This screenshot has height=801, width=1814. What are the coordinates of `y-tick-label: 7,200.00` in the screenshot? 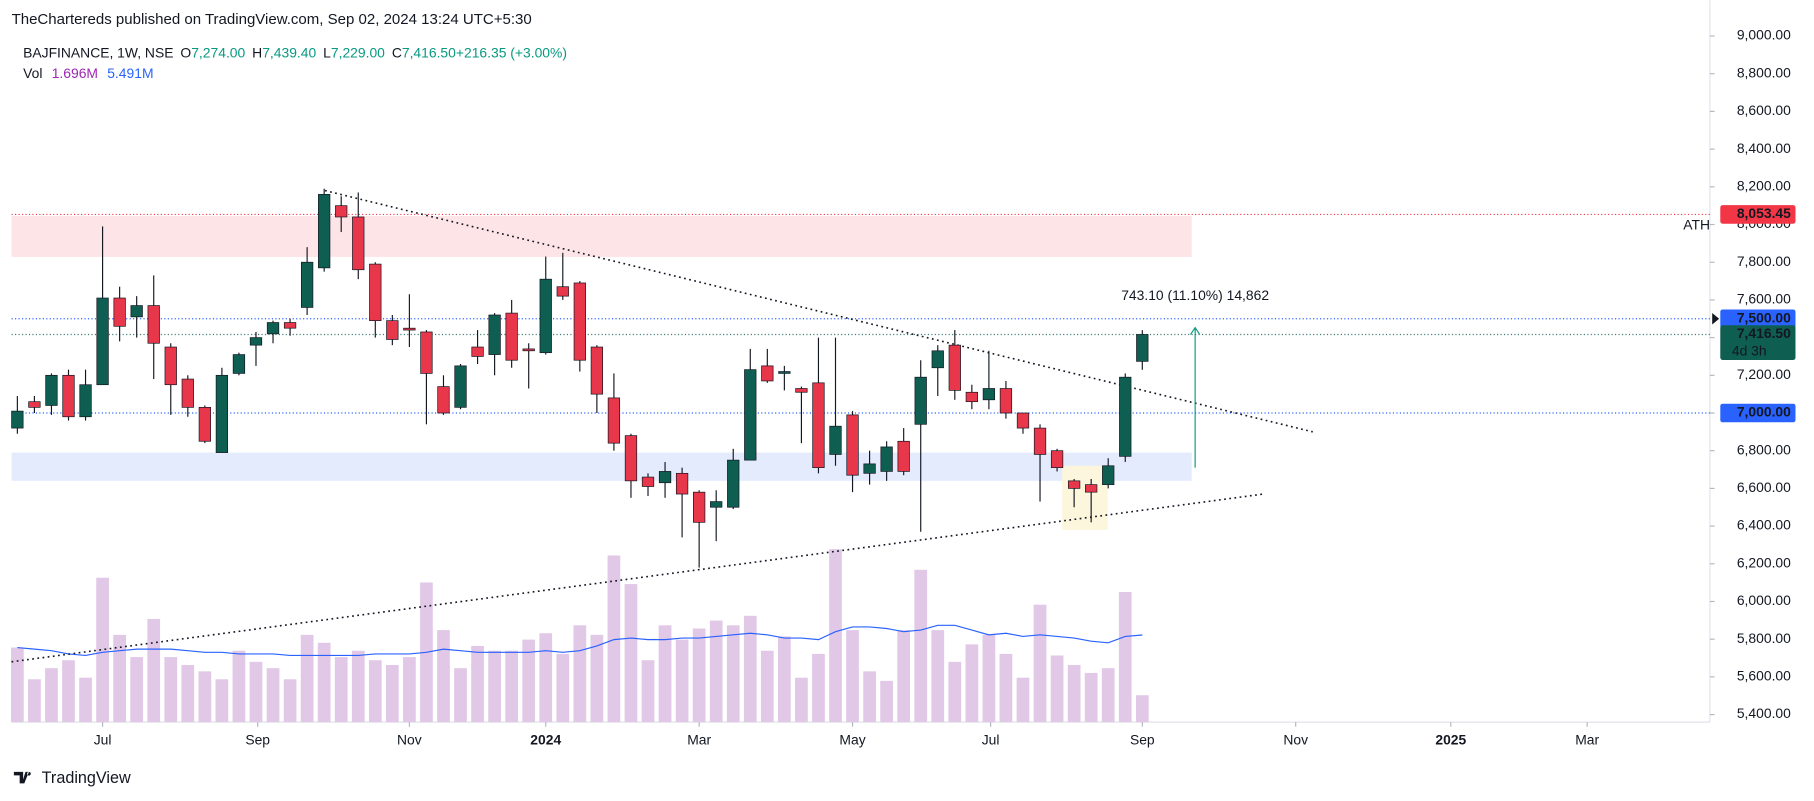 It's located at (1764, 374).